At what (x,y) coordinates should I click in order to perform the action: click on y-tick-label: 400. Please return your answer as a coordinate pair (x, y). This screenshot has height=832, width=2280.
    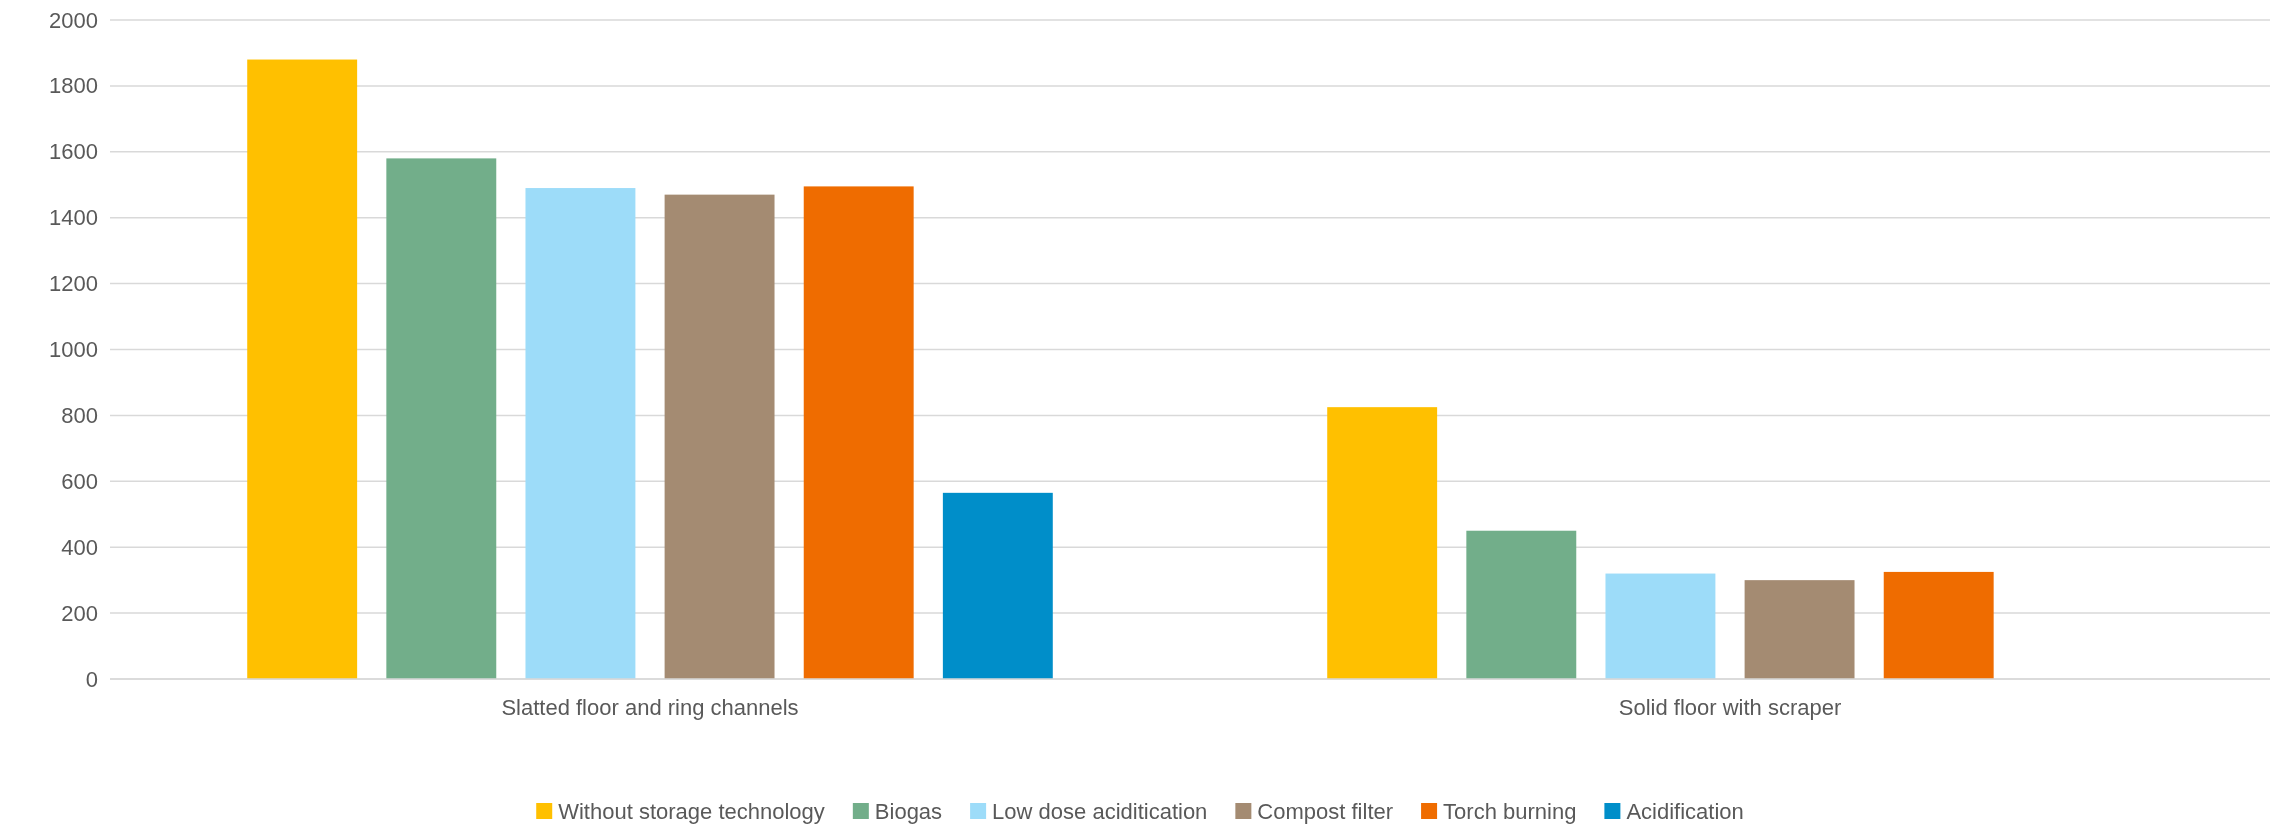
    Looking at the image, I should click on (79, 547).